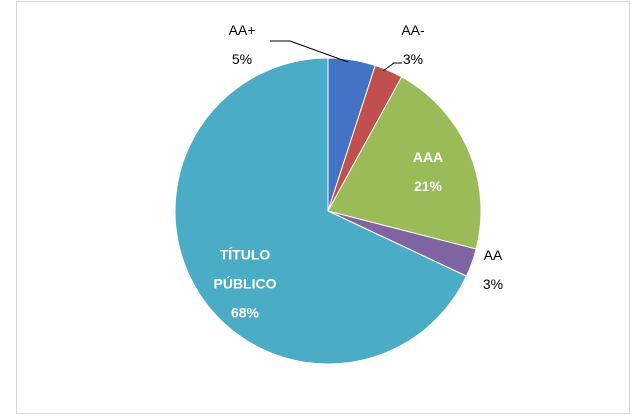 This screenshot has width=631, height=415. What do you see at coordinates (242, 59) in the screenshot?
I see `value-label: 5%` at bounding box center [242, 59].